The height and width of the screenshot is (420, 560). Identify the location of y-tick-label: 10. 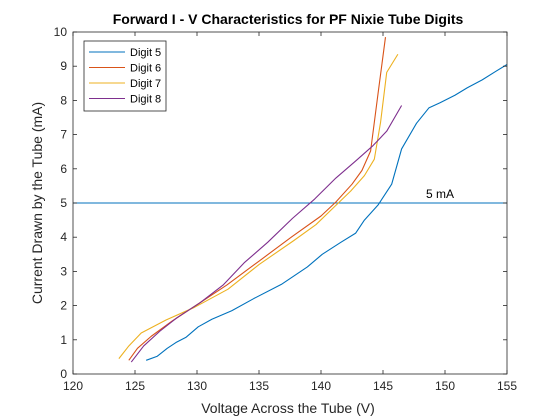
(61, 32).